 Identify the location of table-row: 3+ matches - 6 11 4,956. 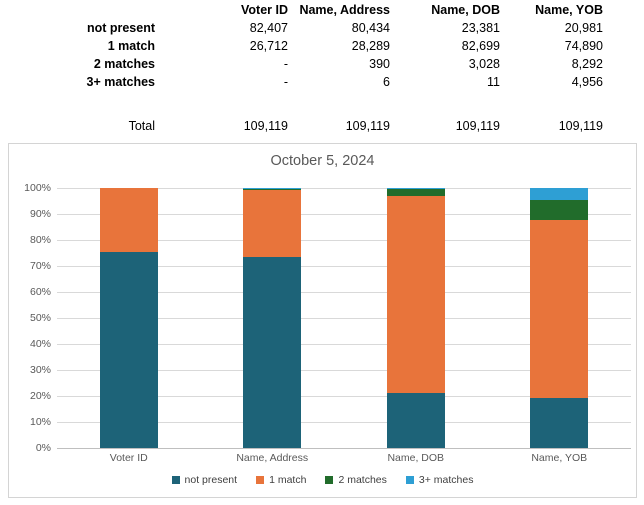
(301, 82).